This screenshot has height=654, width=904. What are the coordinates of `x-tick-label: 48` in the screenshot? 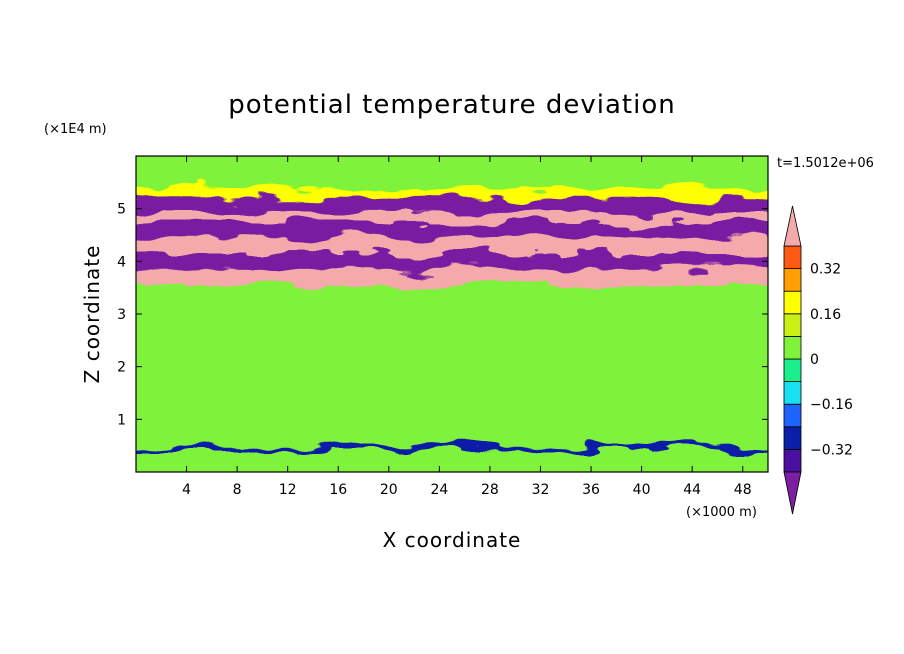 It's located at (743, 490).